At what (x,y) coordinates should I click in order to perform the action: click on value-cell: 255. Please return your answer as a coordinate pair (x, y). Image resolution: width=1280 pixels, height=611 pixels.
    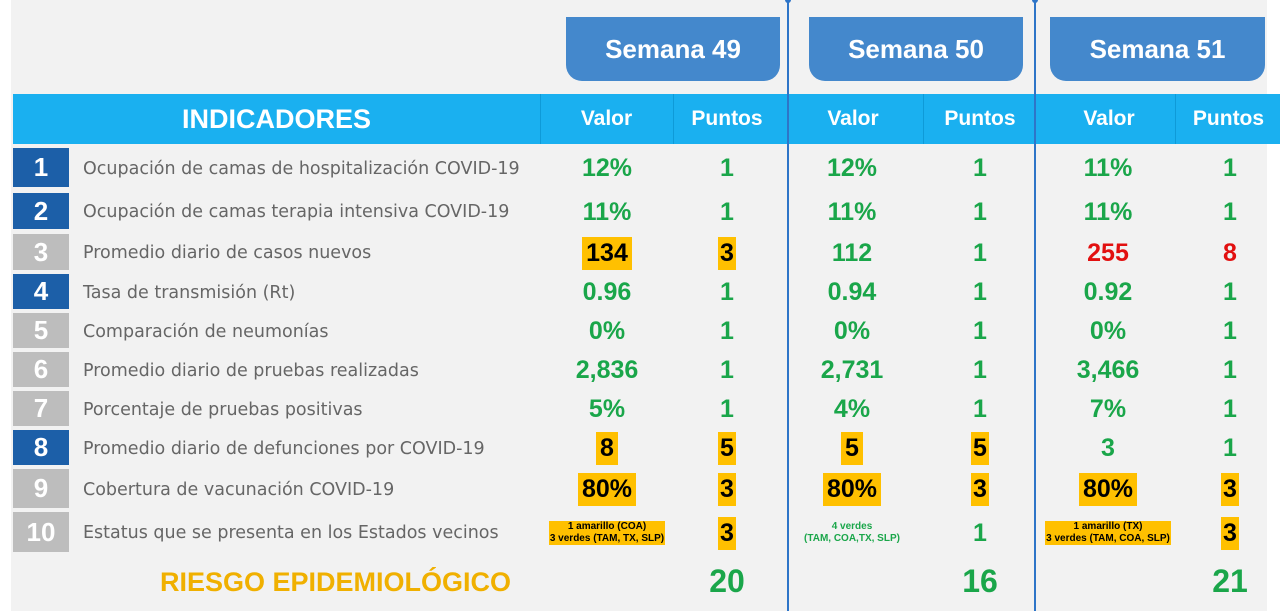
    Looking at the image, I should click on (1108, 253).